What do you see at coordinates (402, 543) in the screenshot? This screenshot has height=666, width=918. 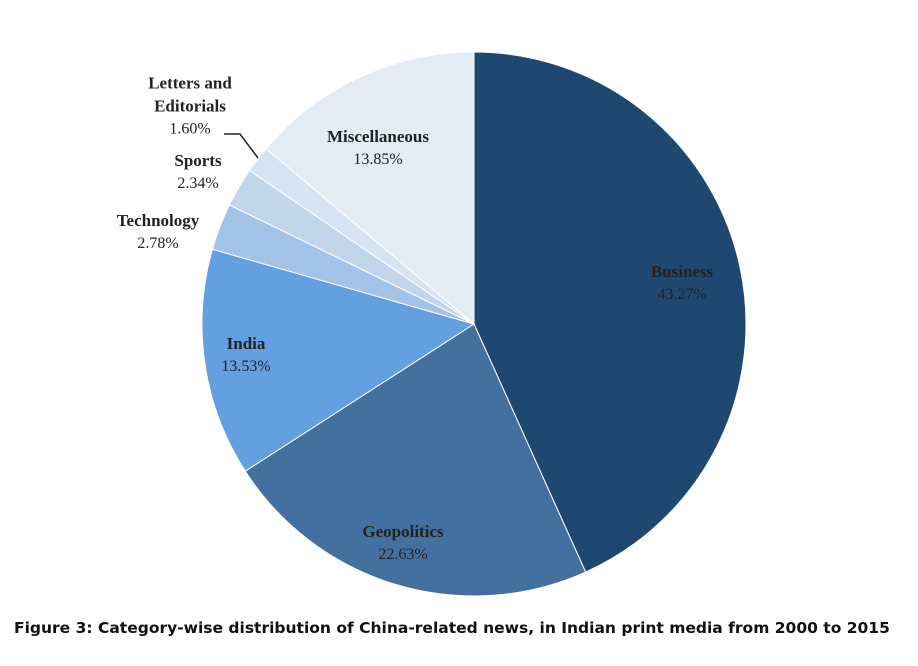 I see `slice-label: Geopolitics 22.63%` at bounding box center [402, 543].